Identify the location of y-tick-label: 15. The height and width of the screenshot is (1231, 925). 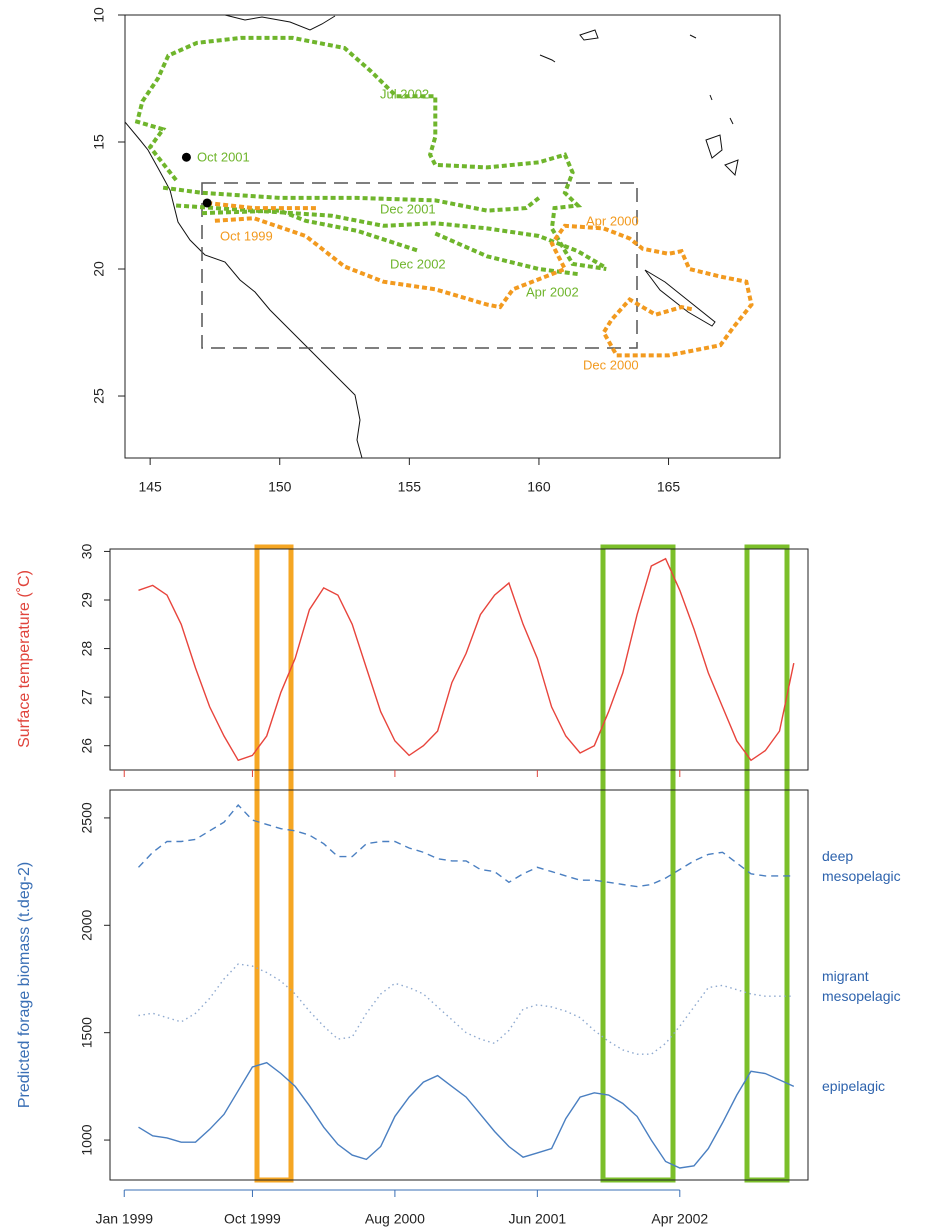
(99, 142).